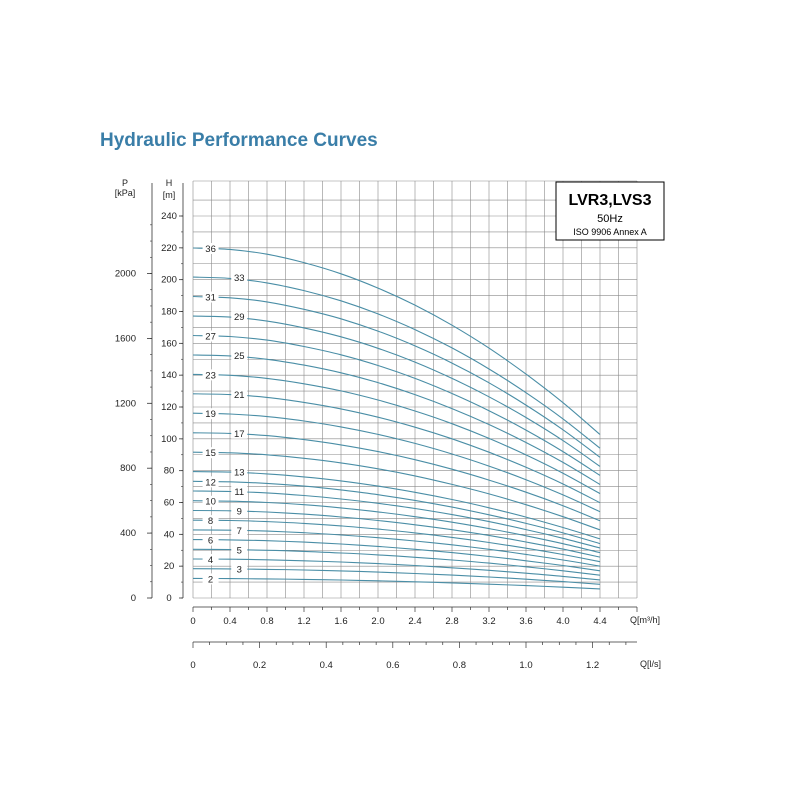 The image size is (800, 800). Describe the element at coordinates (377, 621) in the screenshot. I see `q-m3h-tick-label: 2.0` at that location.